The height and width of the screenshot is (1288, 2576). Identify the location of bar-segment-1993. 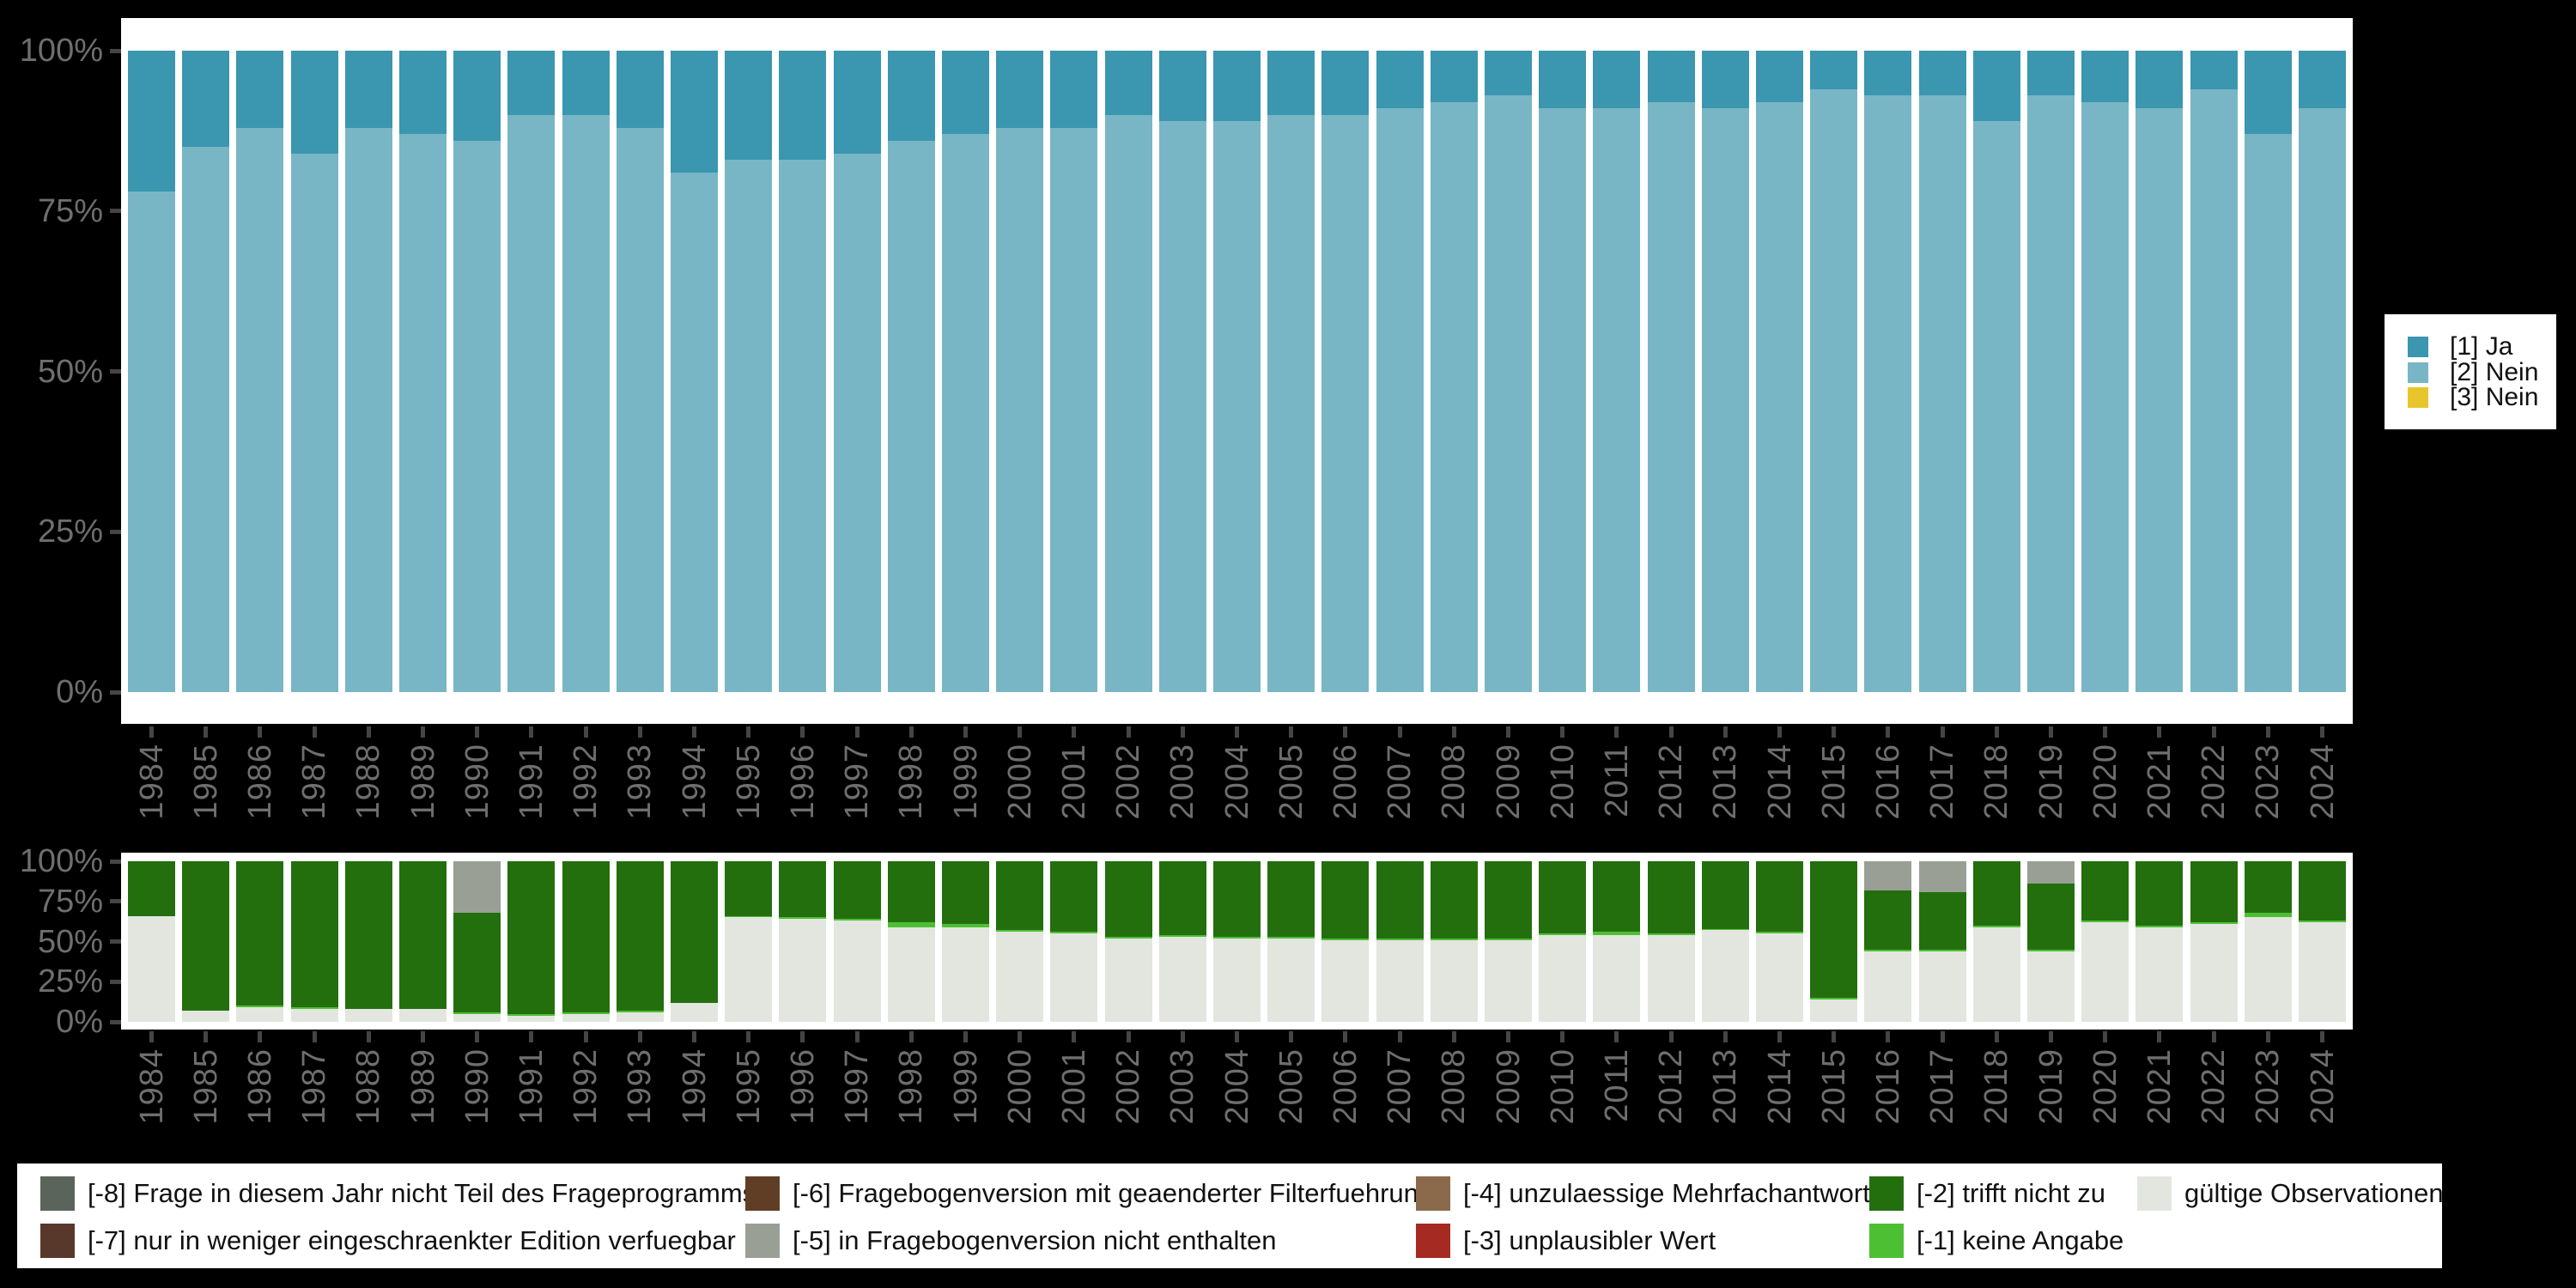
(640, 936).